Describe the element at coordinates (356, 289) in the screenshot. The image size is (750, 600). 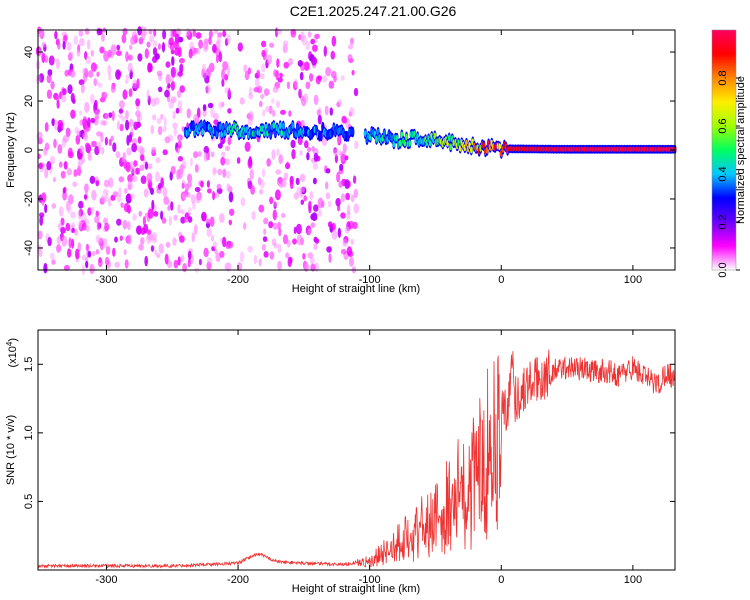
I see `spectrogram-x-axis-label: Height of straight line (km)` at that location.